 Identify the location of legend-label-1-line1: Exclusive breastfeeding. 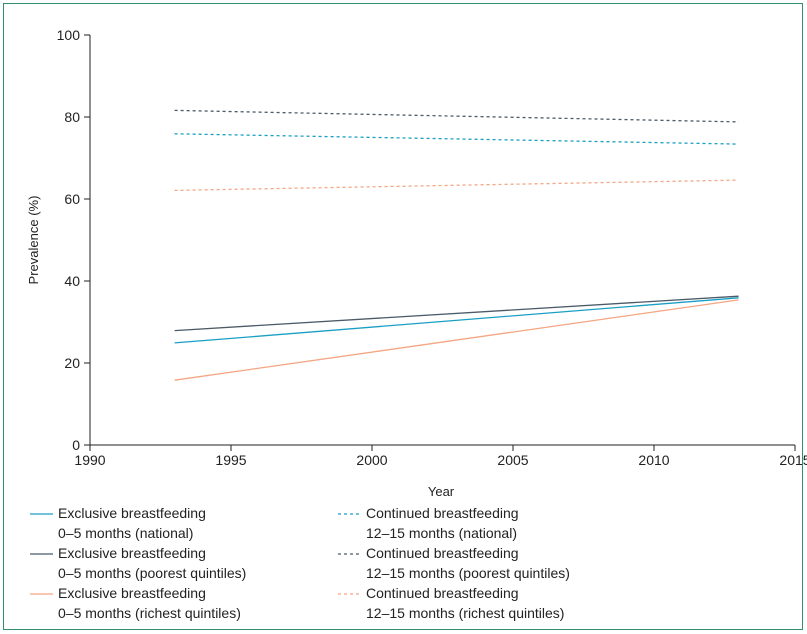
(132, 513).